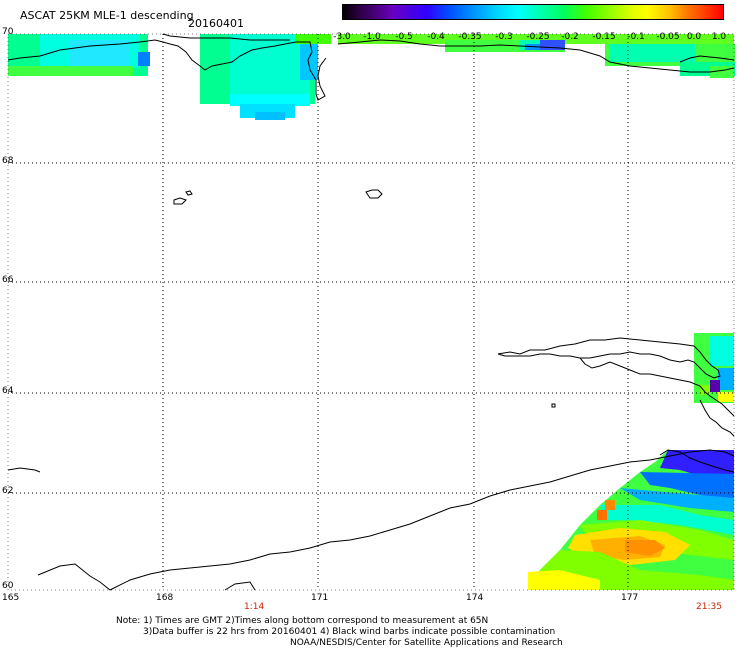 The image size is (740, 650). What do you see at coordinates (630, 598) in the screenshot?
I see `lon-label-177: 177` at bounding box center [630, 598].